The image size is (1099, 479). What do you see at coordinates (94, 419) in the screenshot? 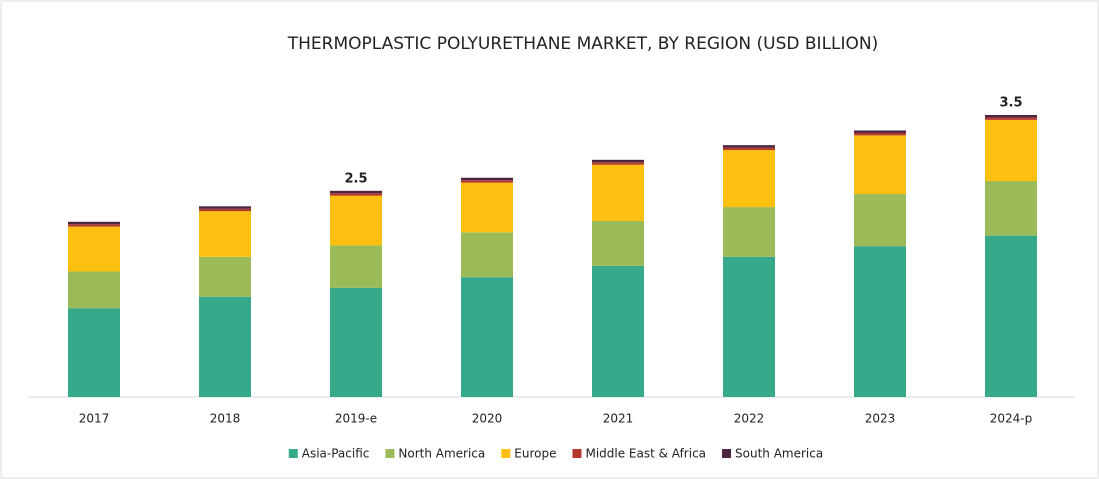
I see `x-tick-label: 2017` at bounding box center [94, 419].